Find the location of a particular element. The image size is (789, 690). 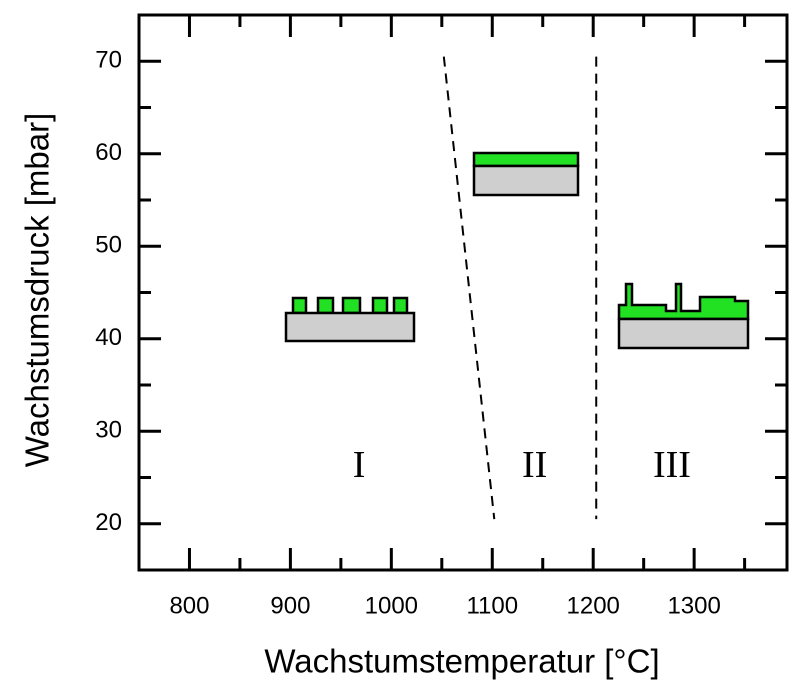

x-tick-label: 1000 is located at coordinates (391, 605).